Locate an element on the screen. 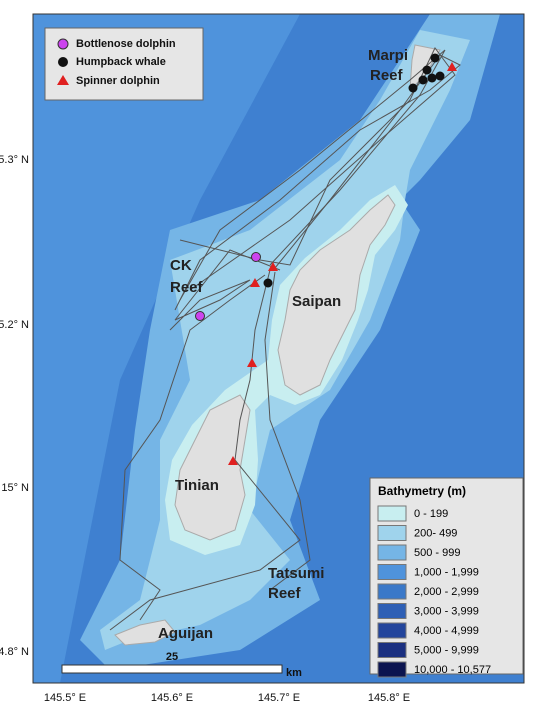 This screenshot has height=717, width=550. legend-label: 0 - 199 is located at coordinates (431, 514).